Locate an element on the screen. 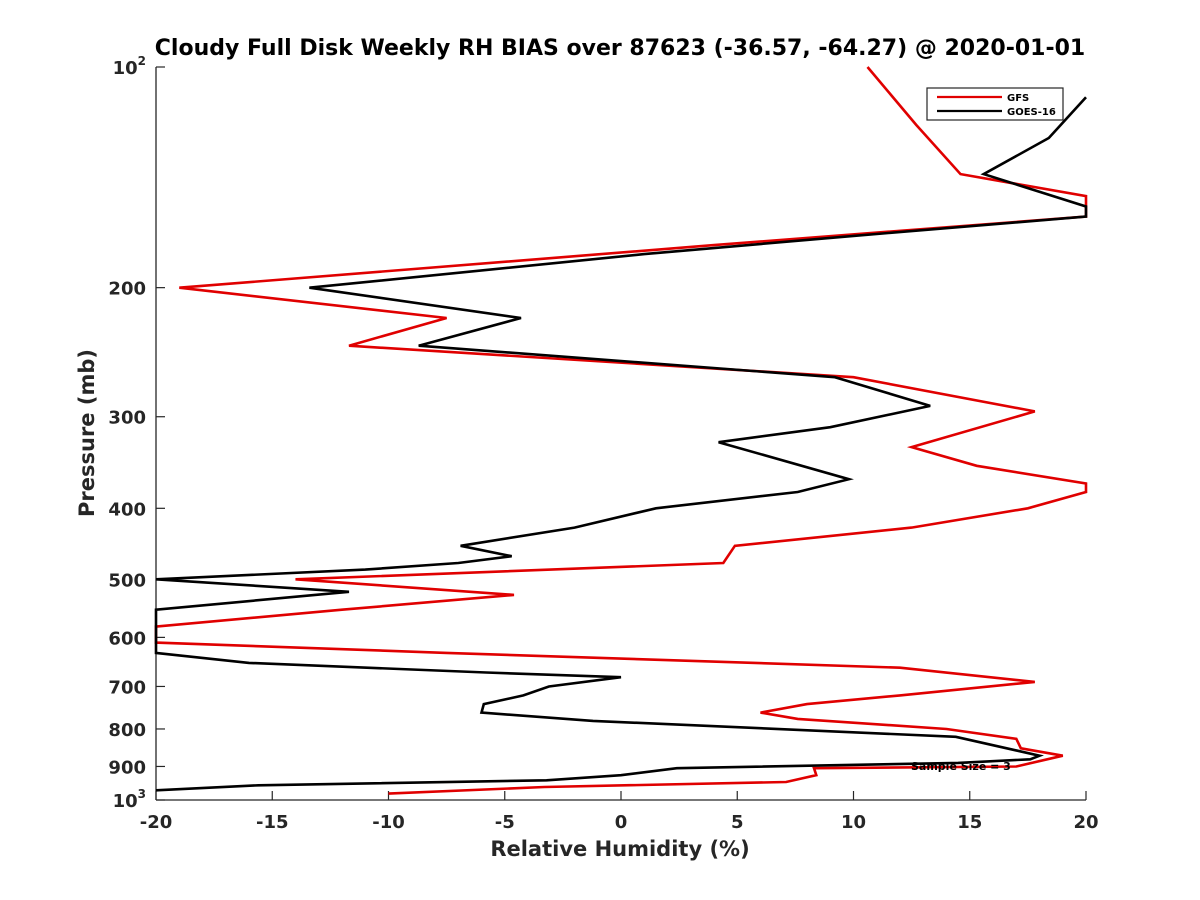 This screenshot has height=900, width=1200. x-axis-ticks: -20 -15 -10 -5 0 5 10 15 20 is located at coordinates (619, 812).